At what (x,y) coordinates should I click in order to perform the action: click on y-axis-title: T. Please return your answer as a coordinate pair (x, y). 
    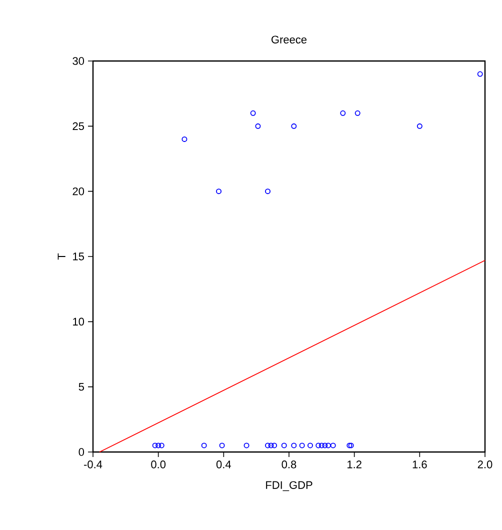
    Looking at the image, I should click on (62, 256).